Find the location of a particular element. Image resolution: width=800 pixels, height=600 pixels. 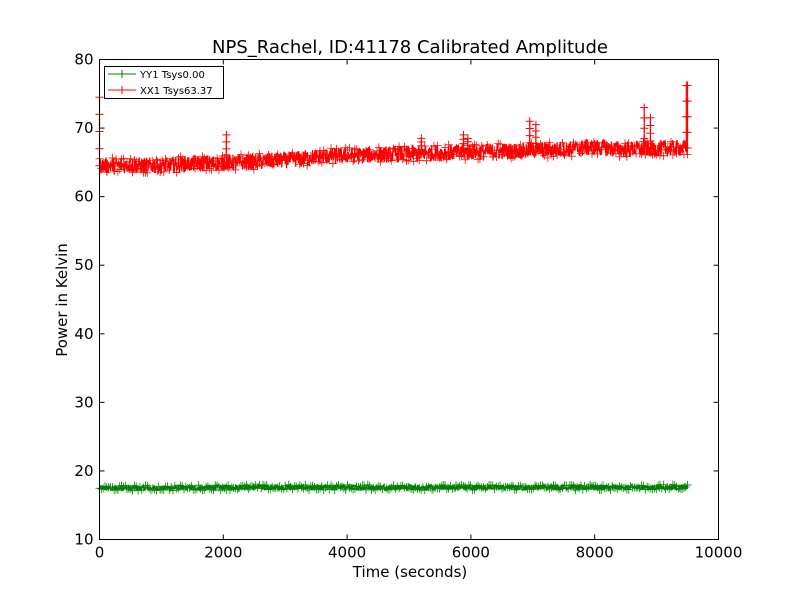

legend-box is located at coordinates (164, 82).